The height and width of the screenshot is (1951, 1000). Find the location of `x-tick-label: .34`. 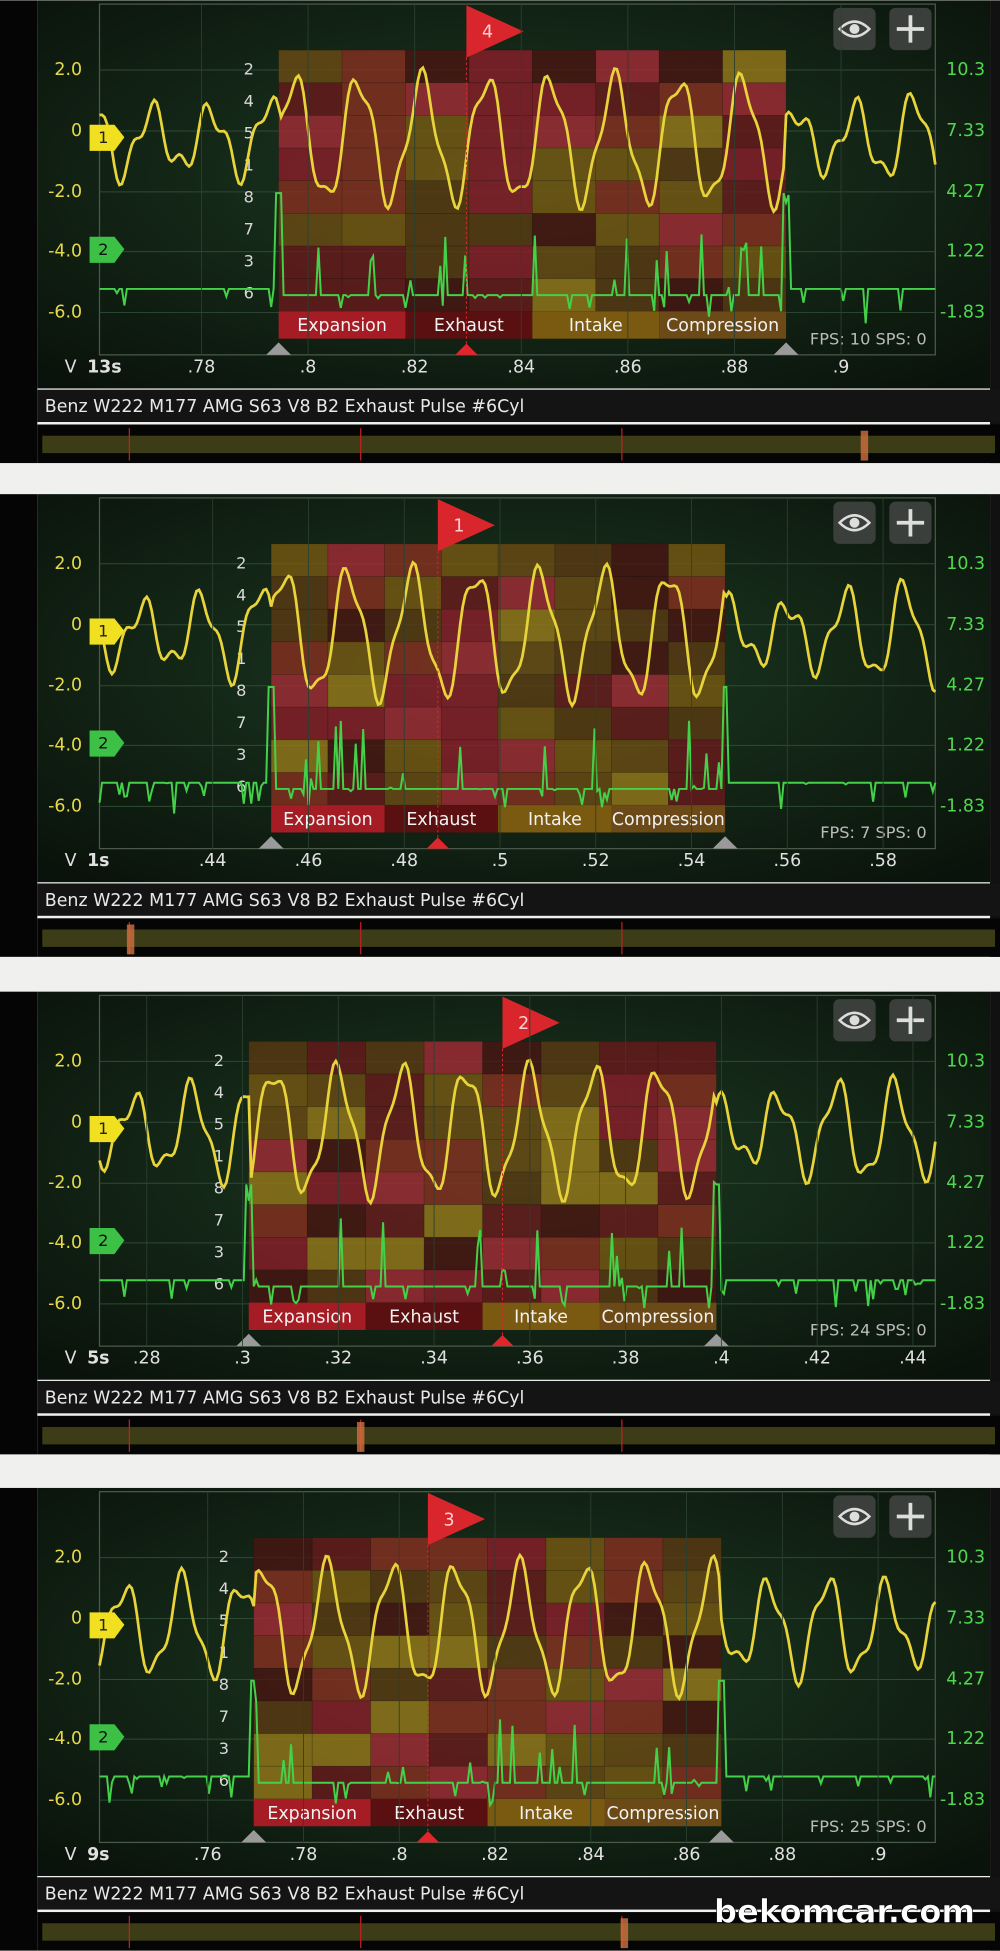

x-tick-label: .34 is located at coordinates (434, 1359).